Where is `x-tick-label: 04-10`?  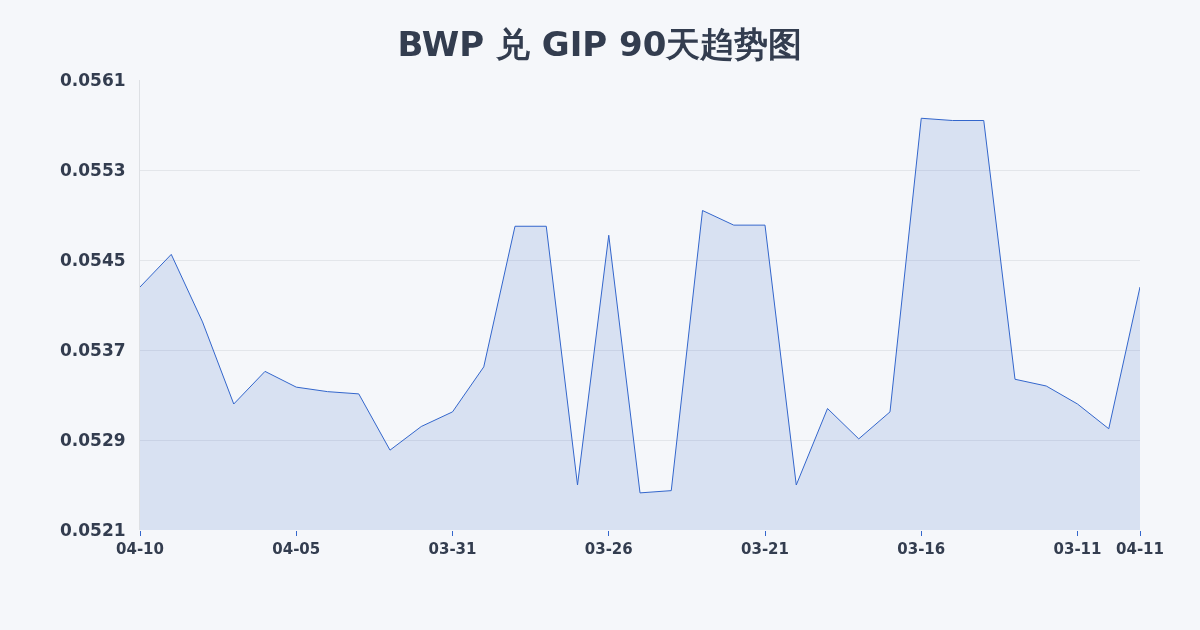
x-tick-label: 04-10 is located at coordinates (140, 549).